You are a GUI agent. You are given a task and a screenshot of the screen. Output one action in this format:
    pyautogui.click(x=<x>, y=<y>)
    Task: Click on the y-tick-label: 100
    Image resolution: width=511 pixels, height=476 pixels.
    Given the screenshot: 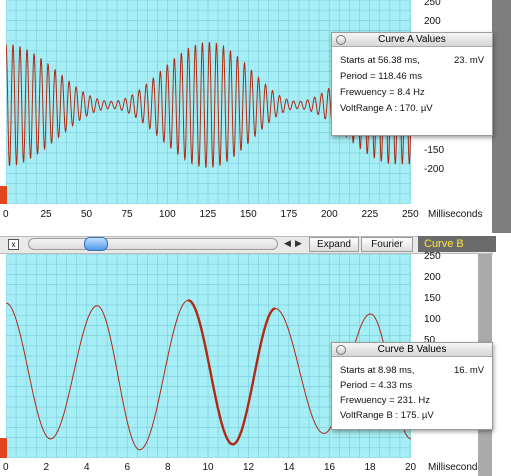 What is the action you would take?
    pyautogui.click(x=432, y=319)
    